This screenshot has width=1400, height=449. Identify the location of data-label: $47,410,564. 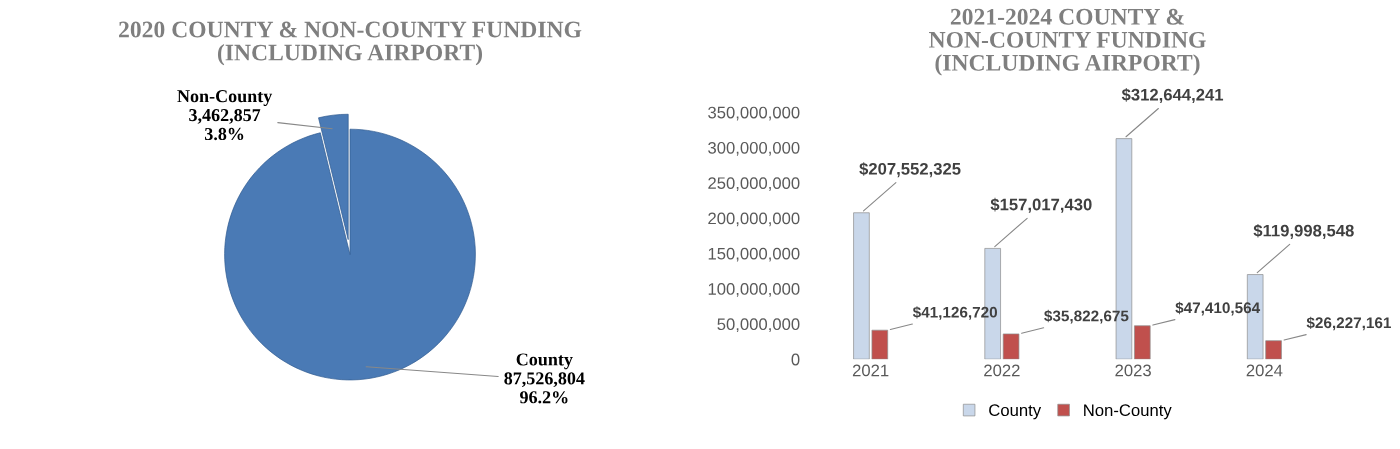
(1218, 308).